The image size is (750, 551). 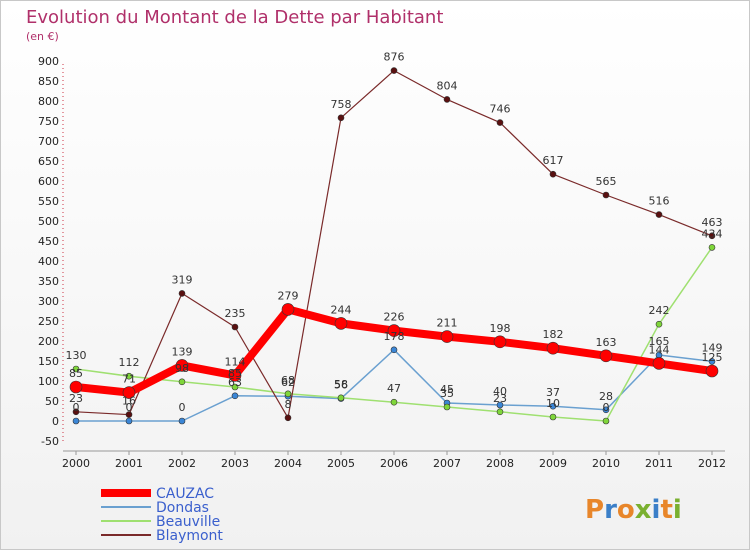 I want to click on data-label: 62, so click(x=288, y=382).